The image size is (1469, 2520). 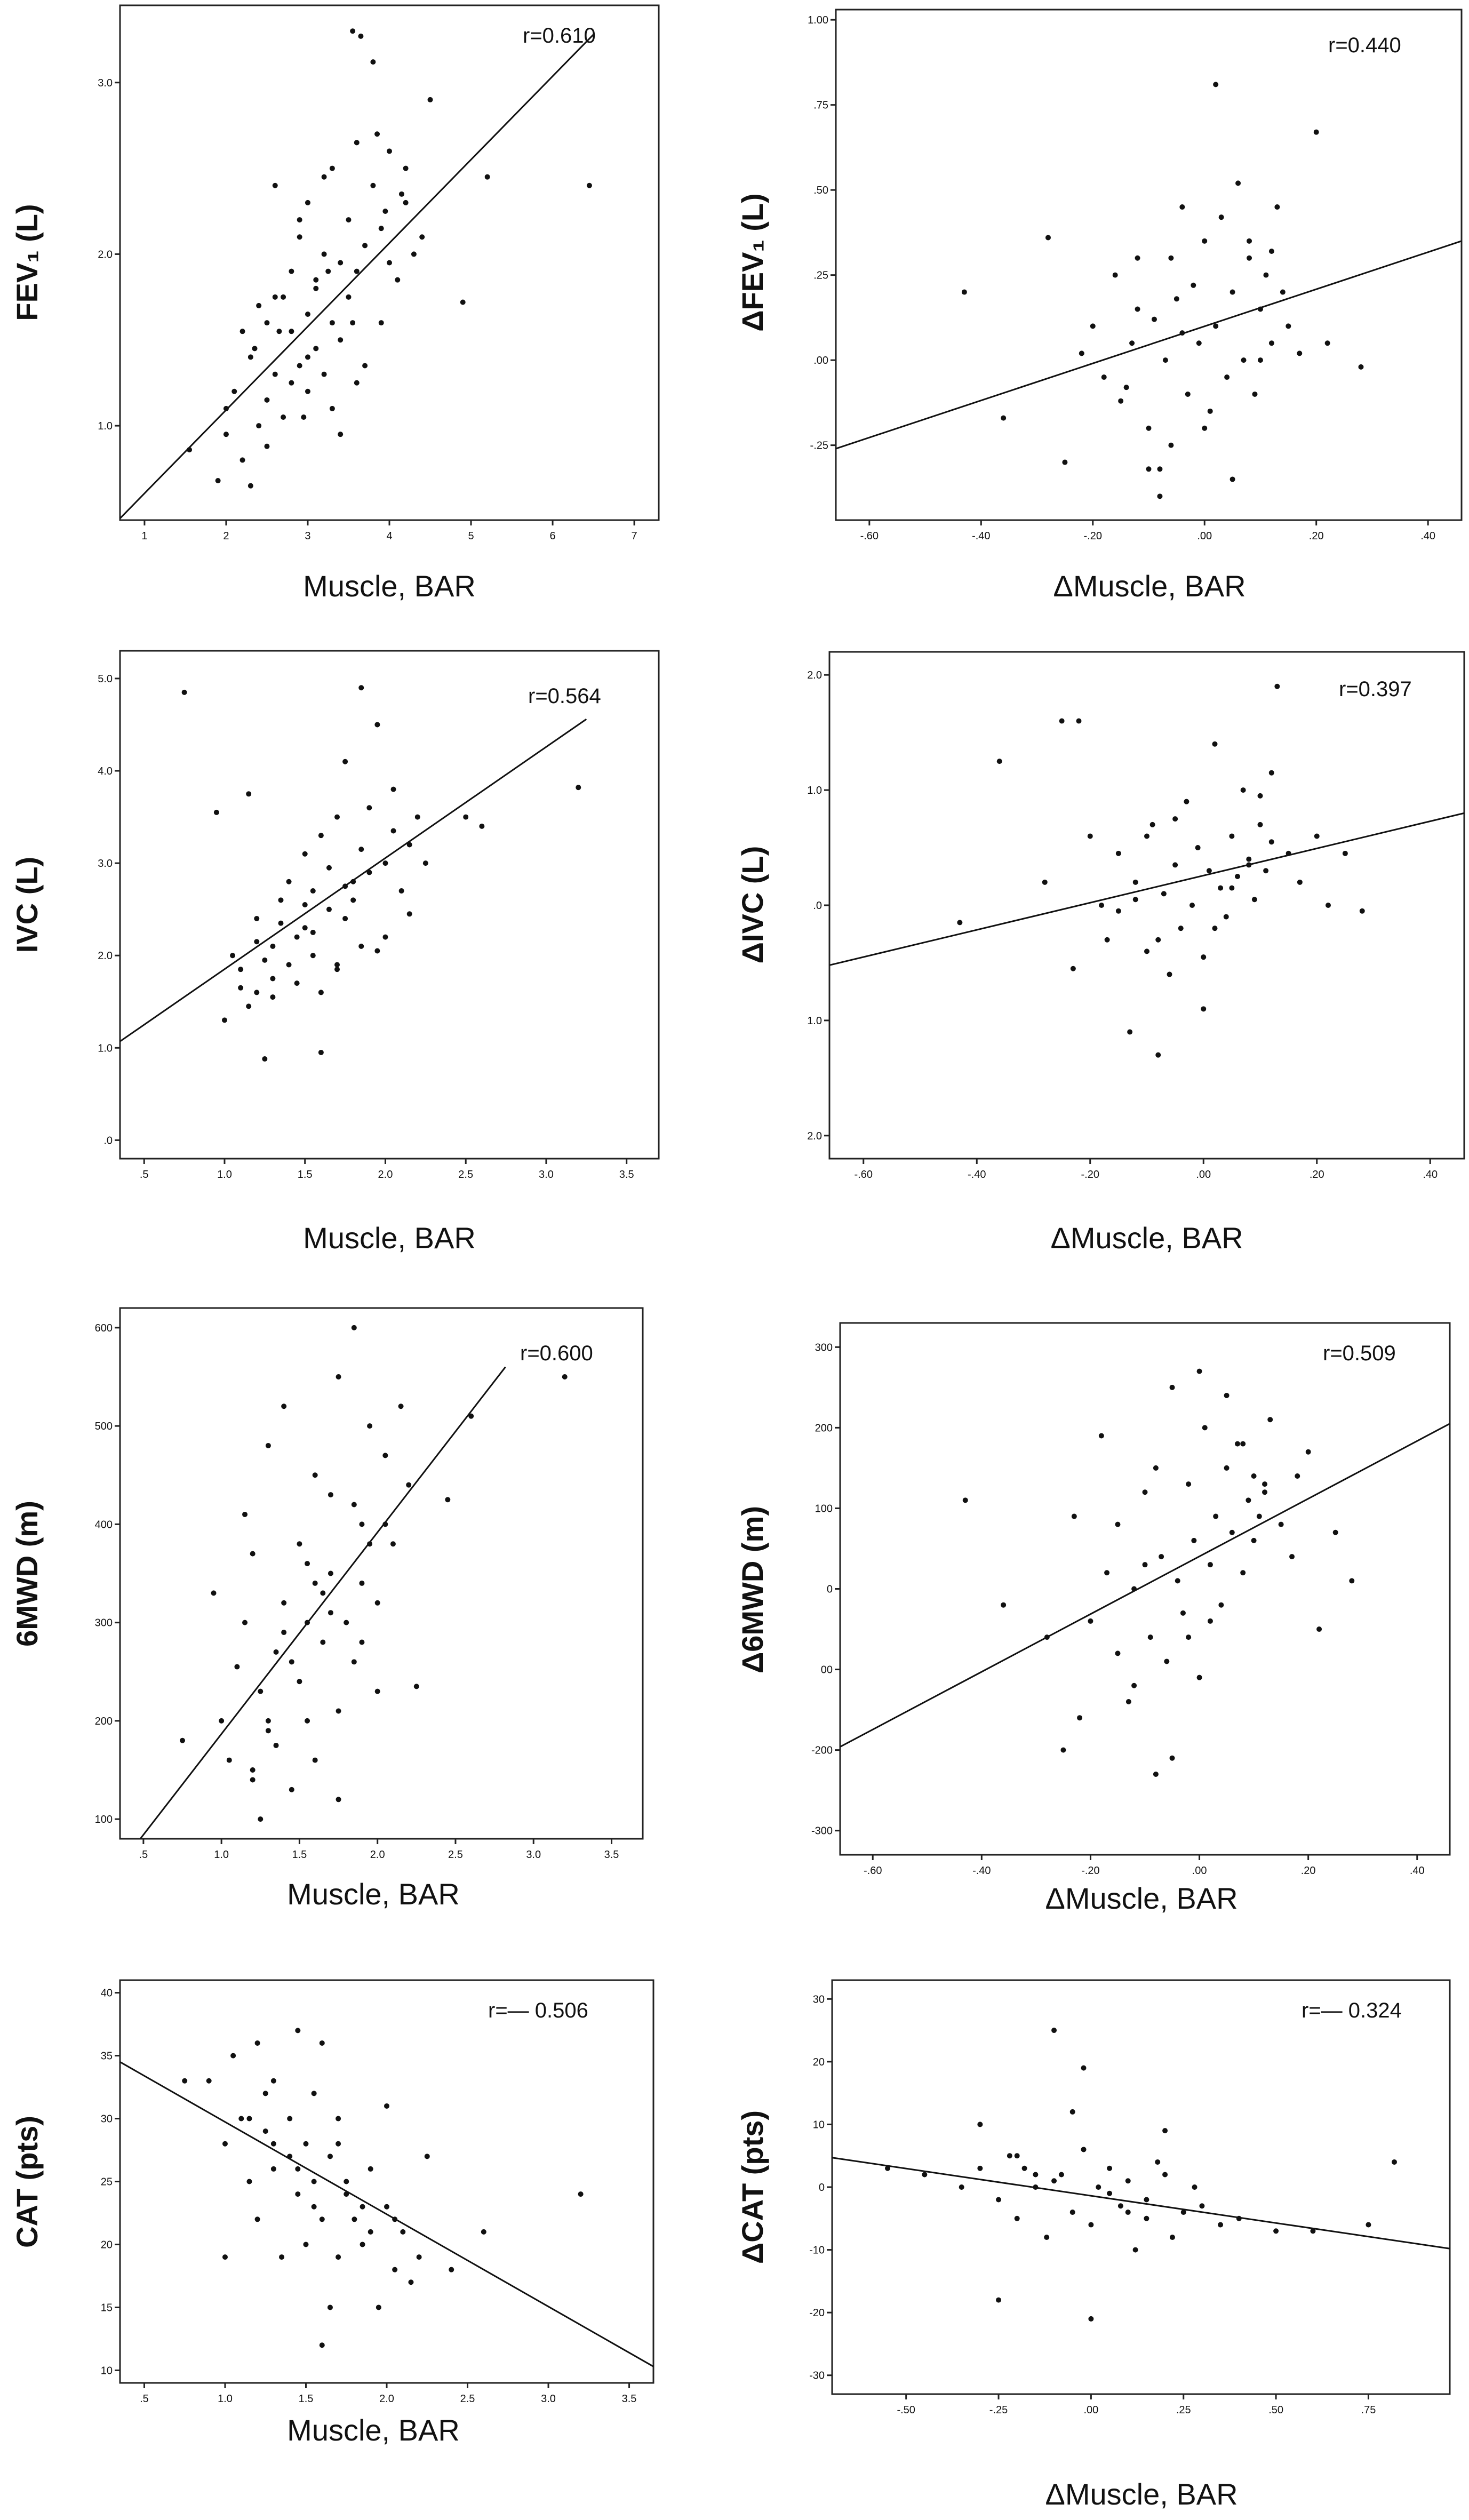 What do you see at coordinates (107, 2182) in the screenshot?
I see `y-tick-label: 25` at bounding box center [107, 2182].